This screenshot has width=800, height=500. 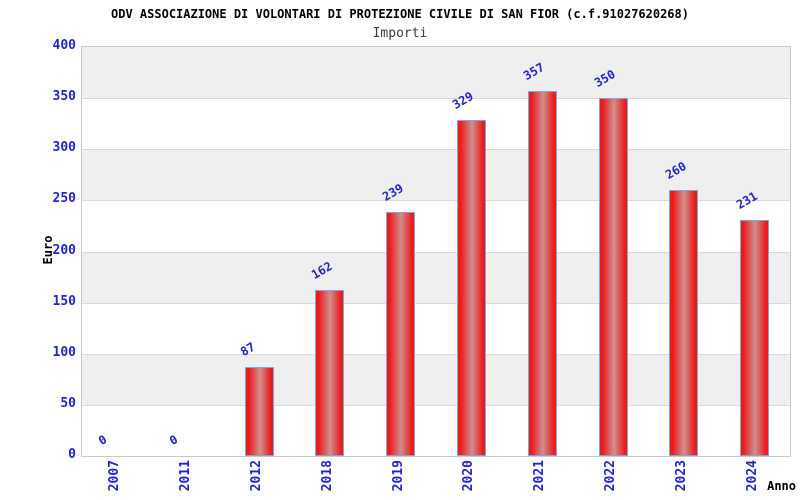 What do you see at coordinates (471, 288) in the screenshot?
I see `bar-2020` at bounding box center [471, 288].